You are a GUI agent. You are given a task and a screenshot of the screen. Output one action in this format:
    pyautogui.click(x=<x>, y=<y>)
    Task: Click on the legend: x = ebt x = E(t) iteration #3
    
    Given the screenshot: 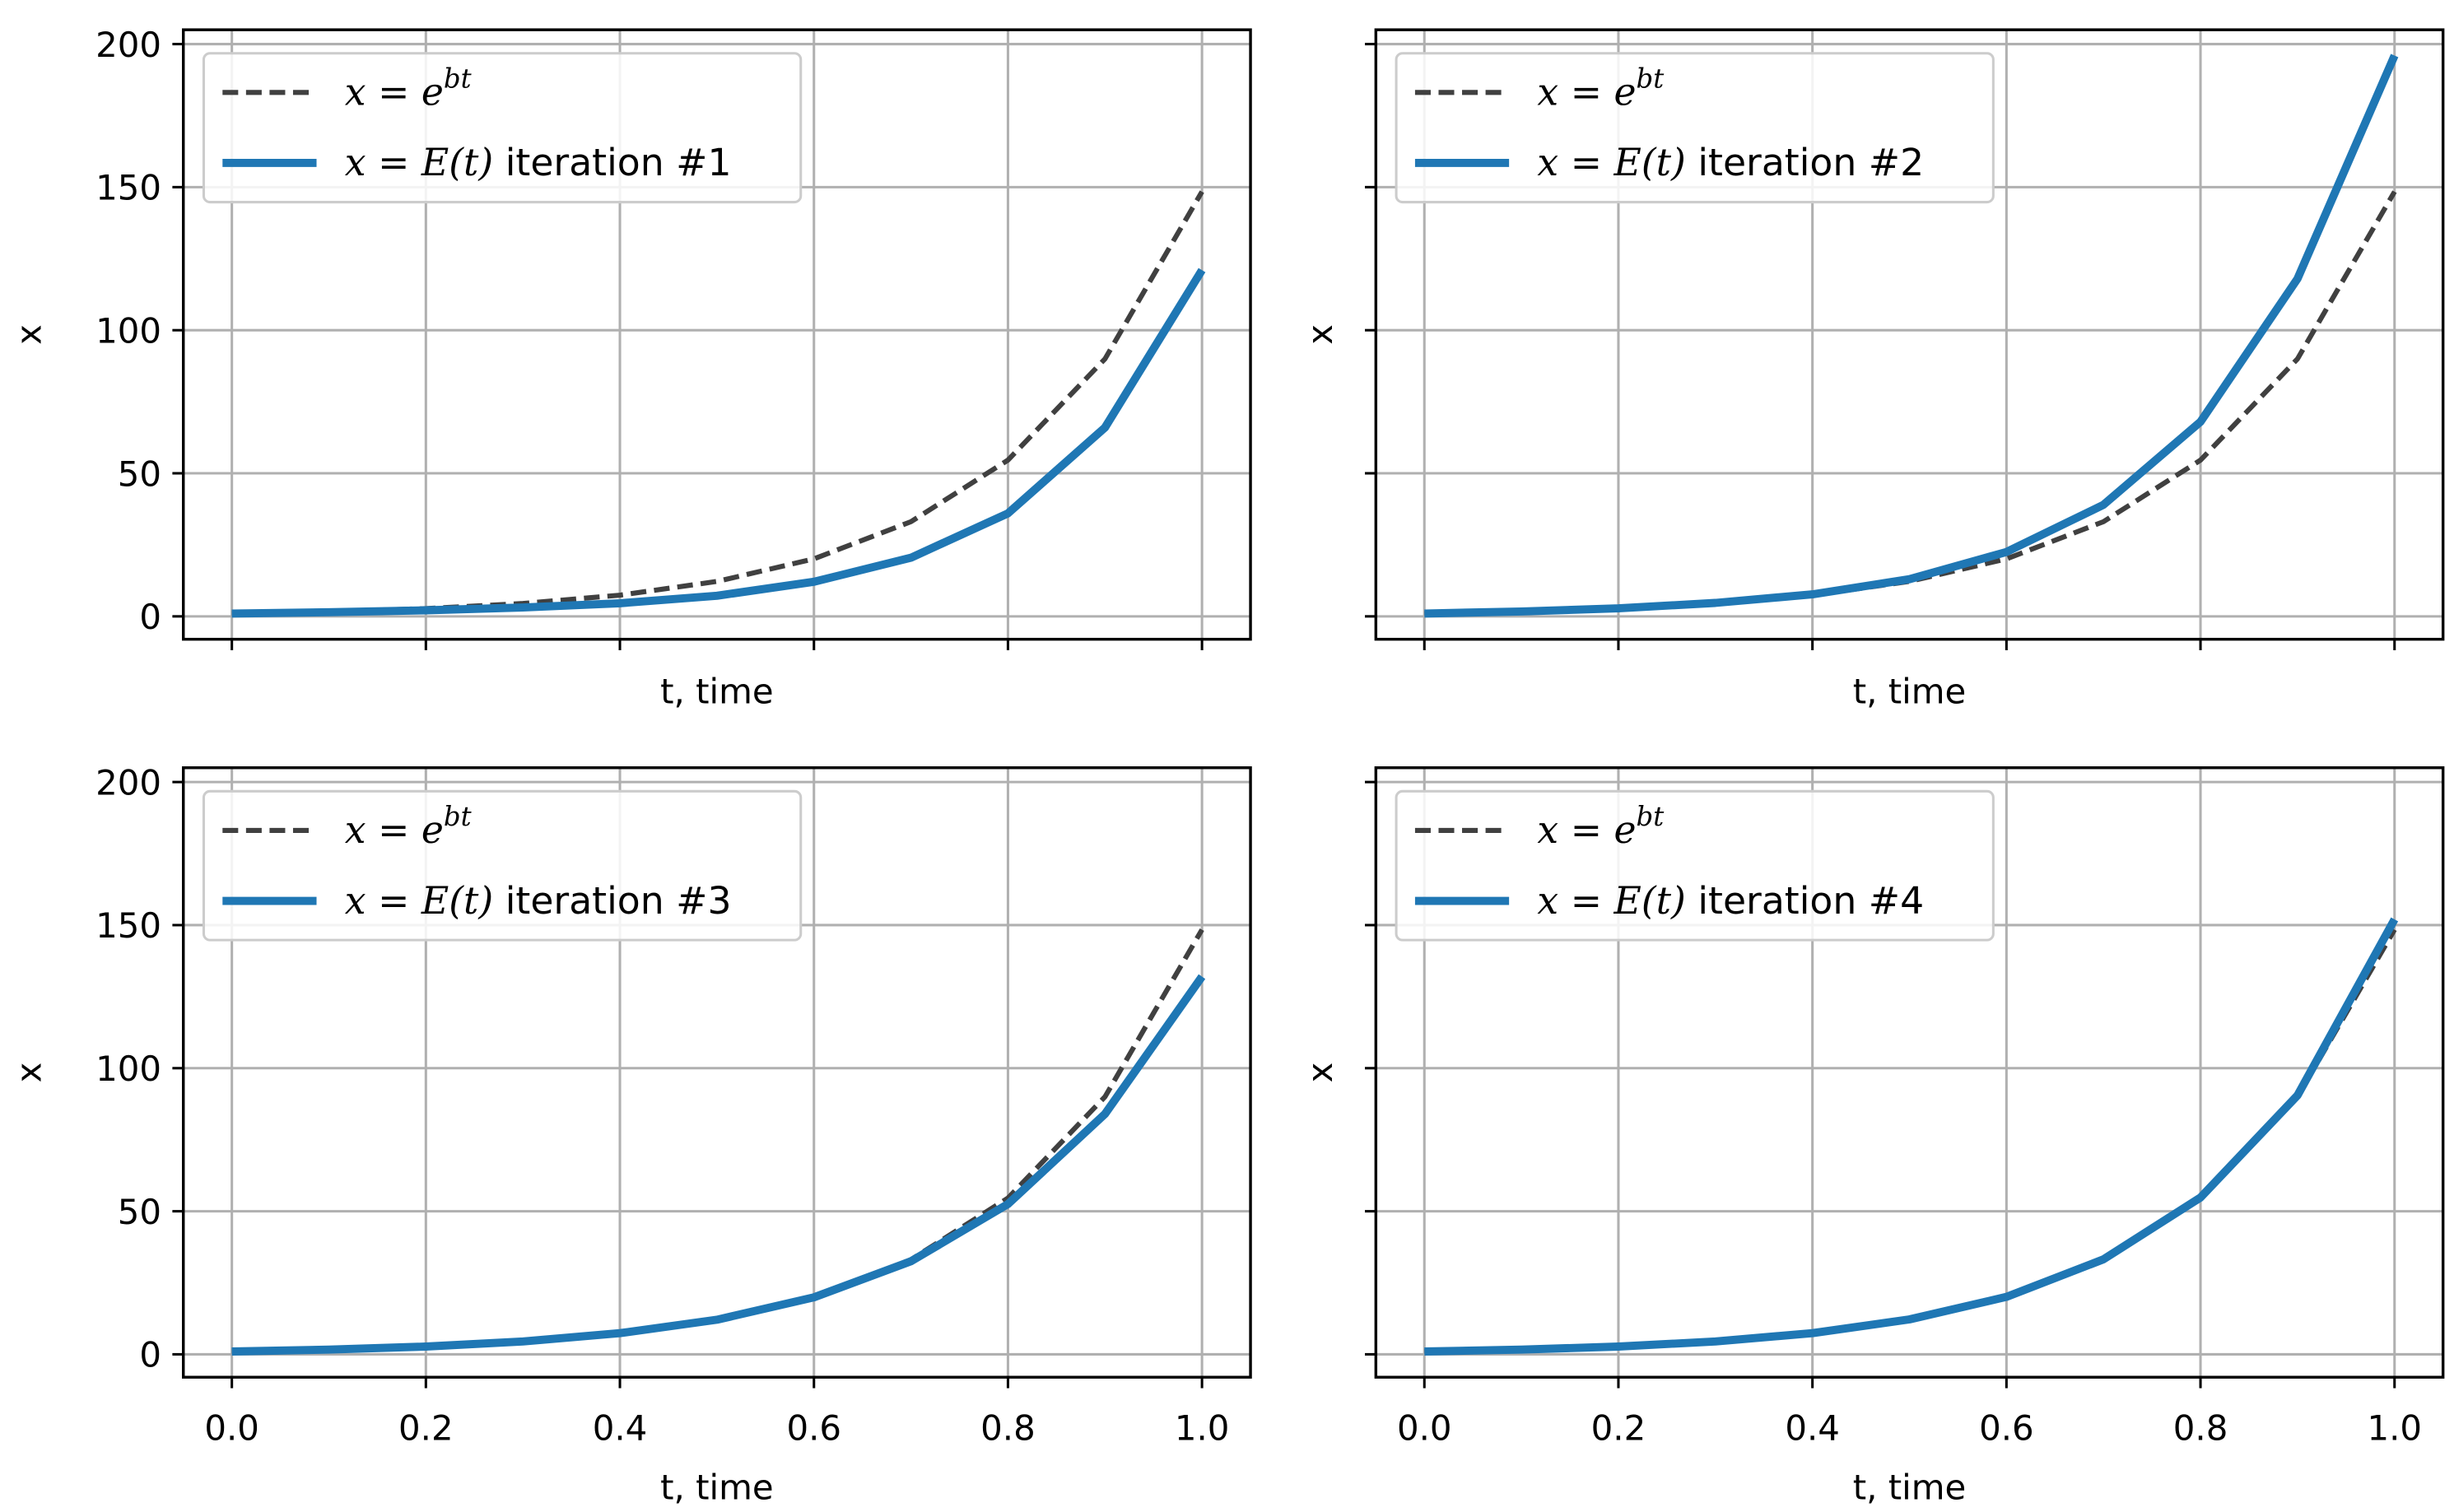 What is the action you would take?
    pyautogui.click(x=502, y=866)
    